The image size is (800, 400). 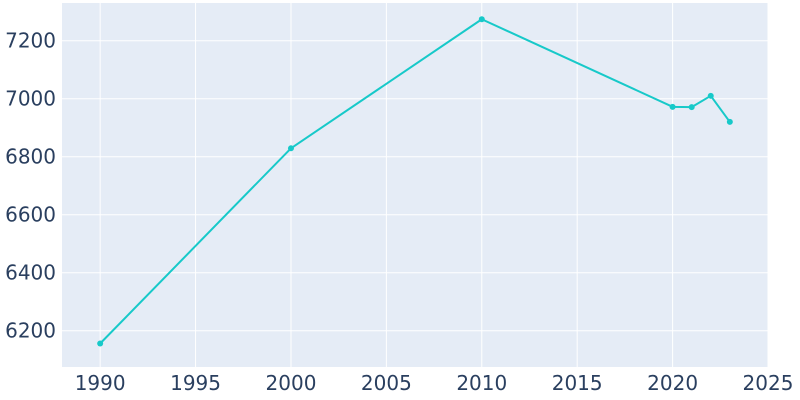 What do you see at coordinates (30, 186) in the screenshot?
I see `y-axis-tick-labels: 6200 6400 6600 6800 7000 7200` at bounding box center [30, 186].